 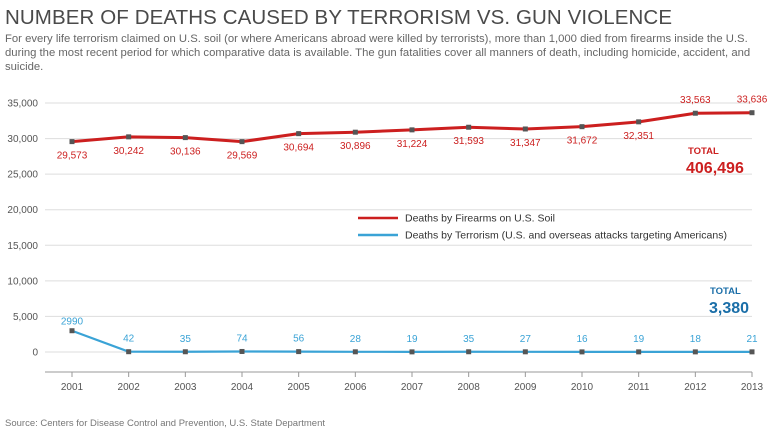 I want to click on x-tick-label: 2003, so click(x=185, y=387).